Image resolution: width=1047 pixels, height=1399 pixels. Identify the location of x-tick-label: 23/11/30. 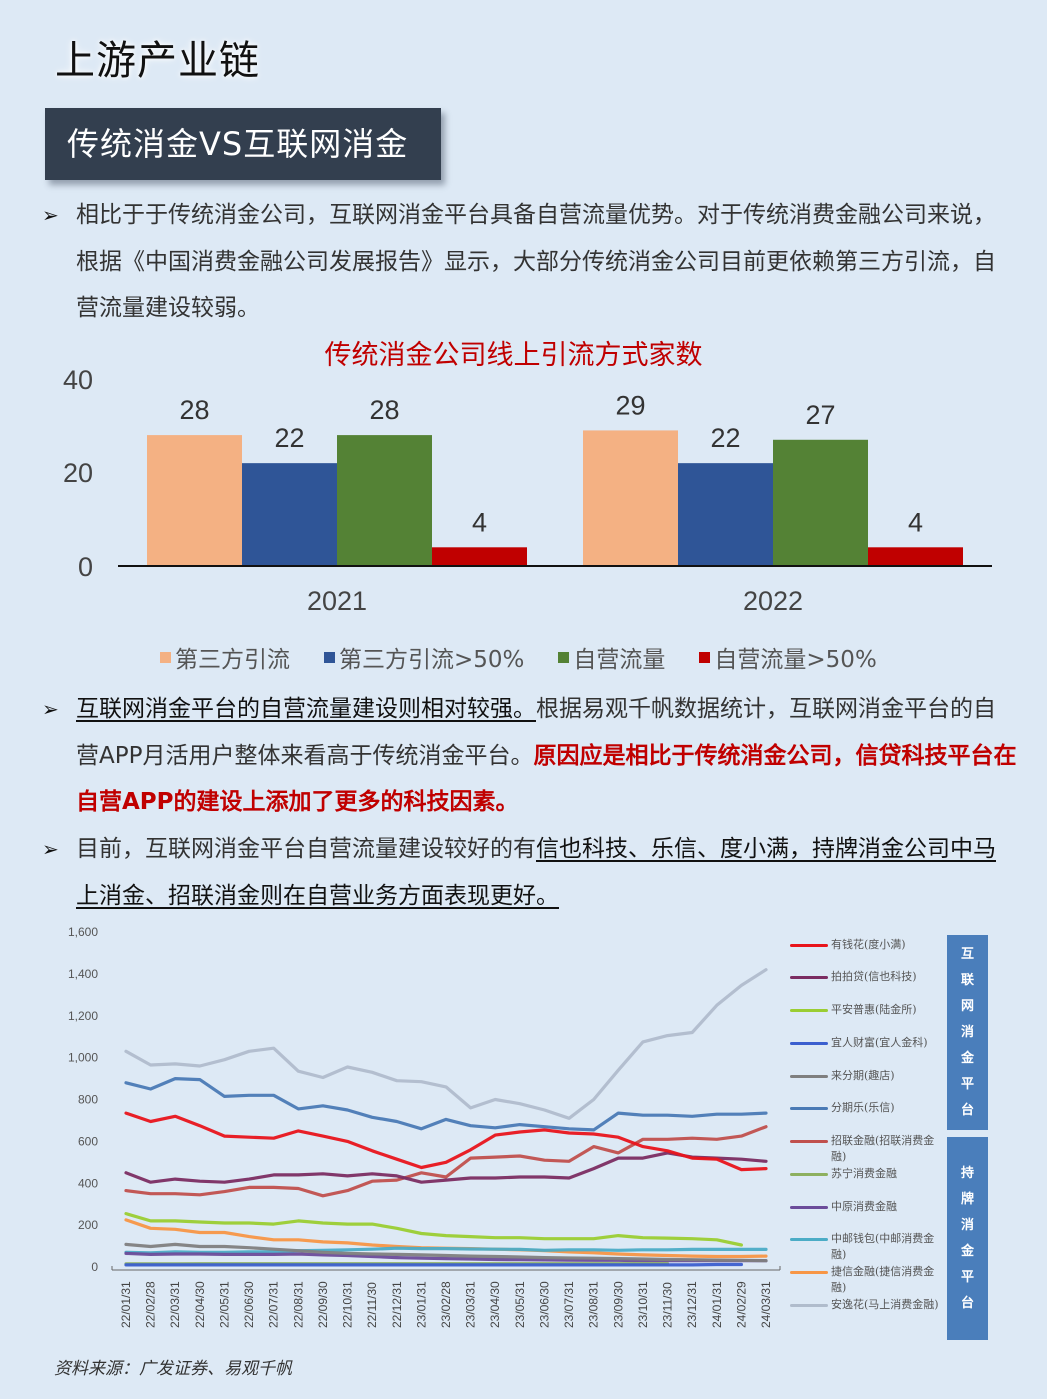
(668, 1305).